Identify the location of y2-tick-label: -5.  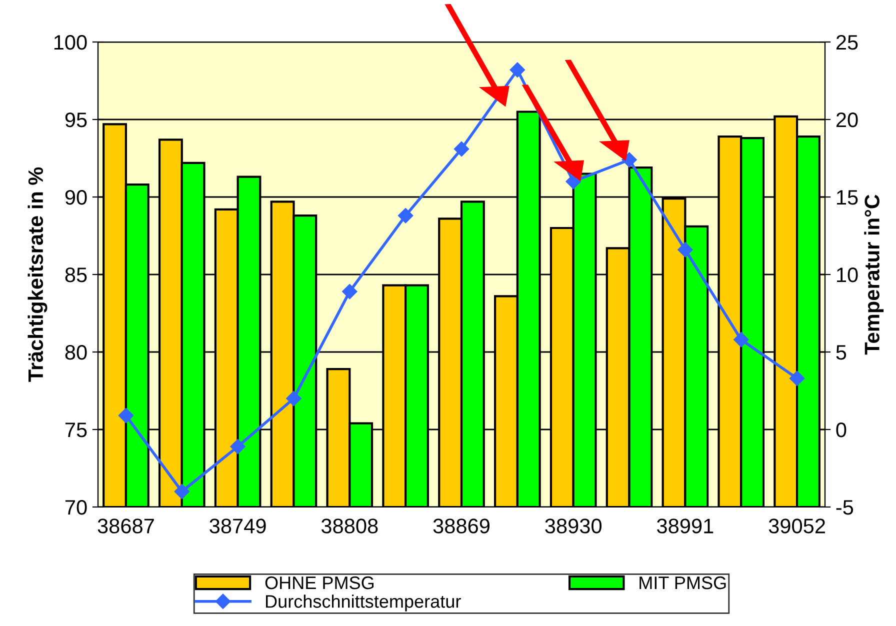
(845, 507).